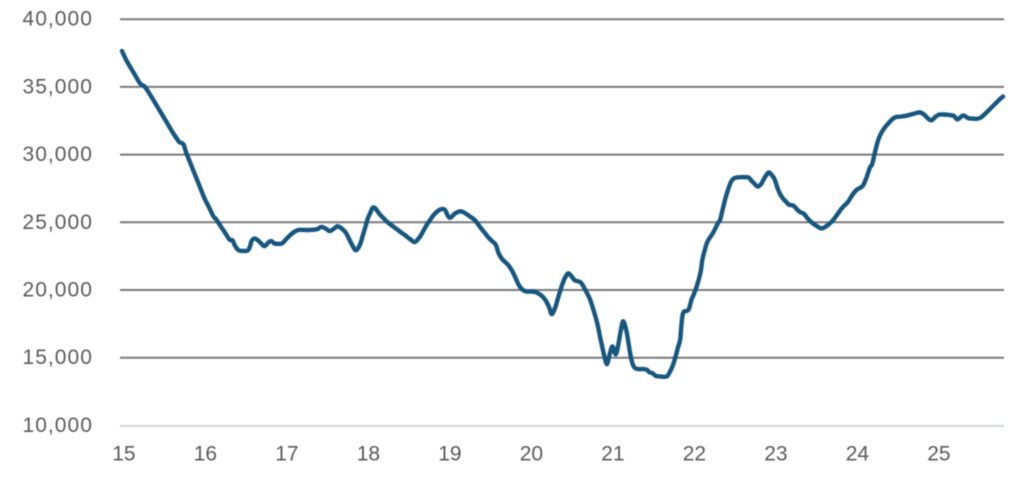 This screenshot has width=1024, height=501. Describe the element at coordinates (938, 454) in the screenshot. I see `svg-text: 25` at that location.